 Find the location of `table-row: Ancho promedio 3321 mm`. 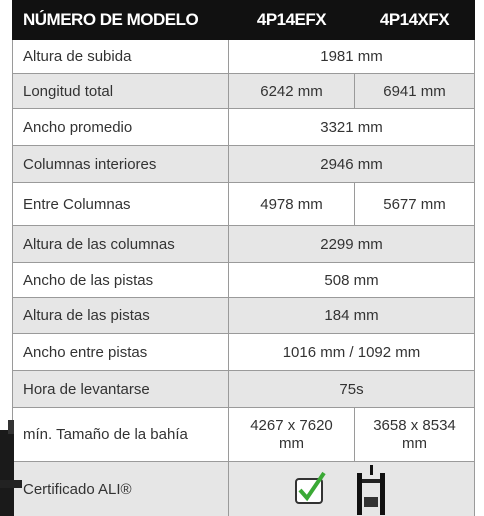

table-row: Ancho promedio 3321 mm is located at coordinates (243, 127).